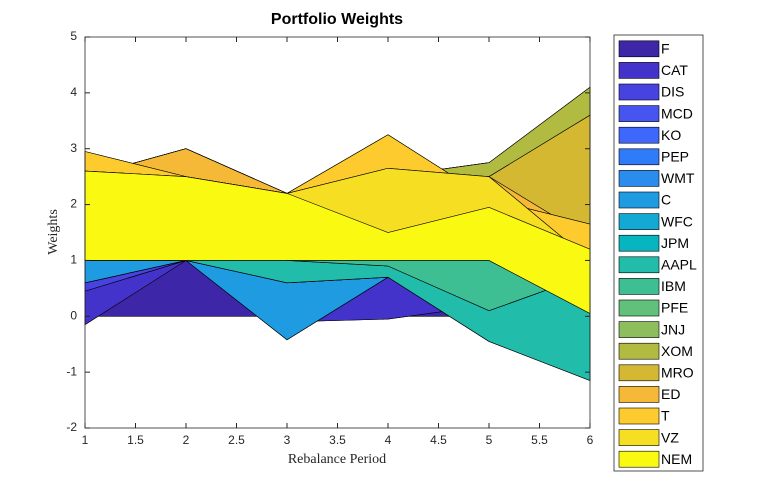 This screenshot has height=480, width=768. Describe the element at coordinates (670, 394) in the screenshot. I see `legend-label: ED` at that location.